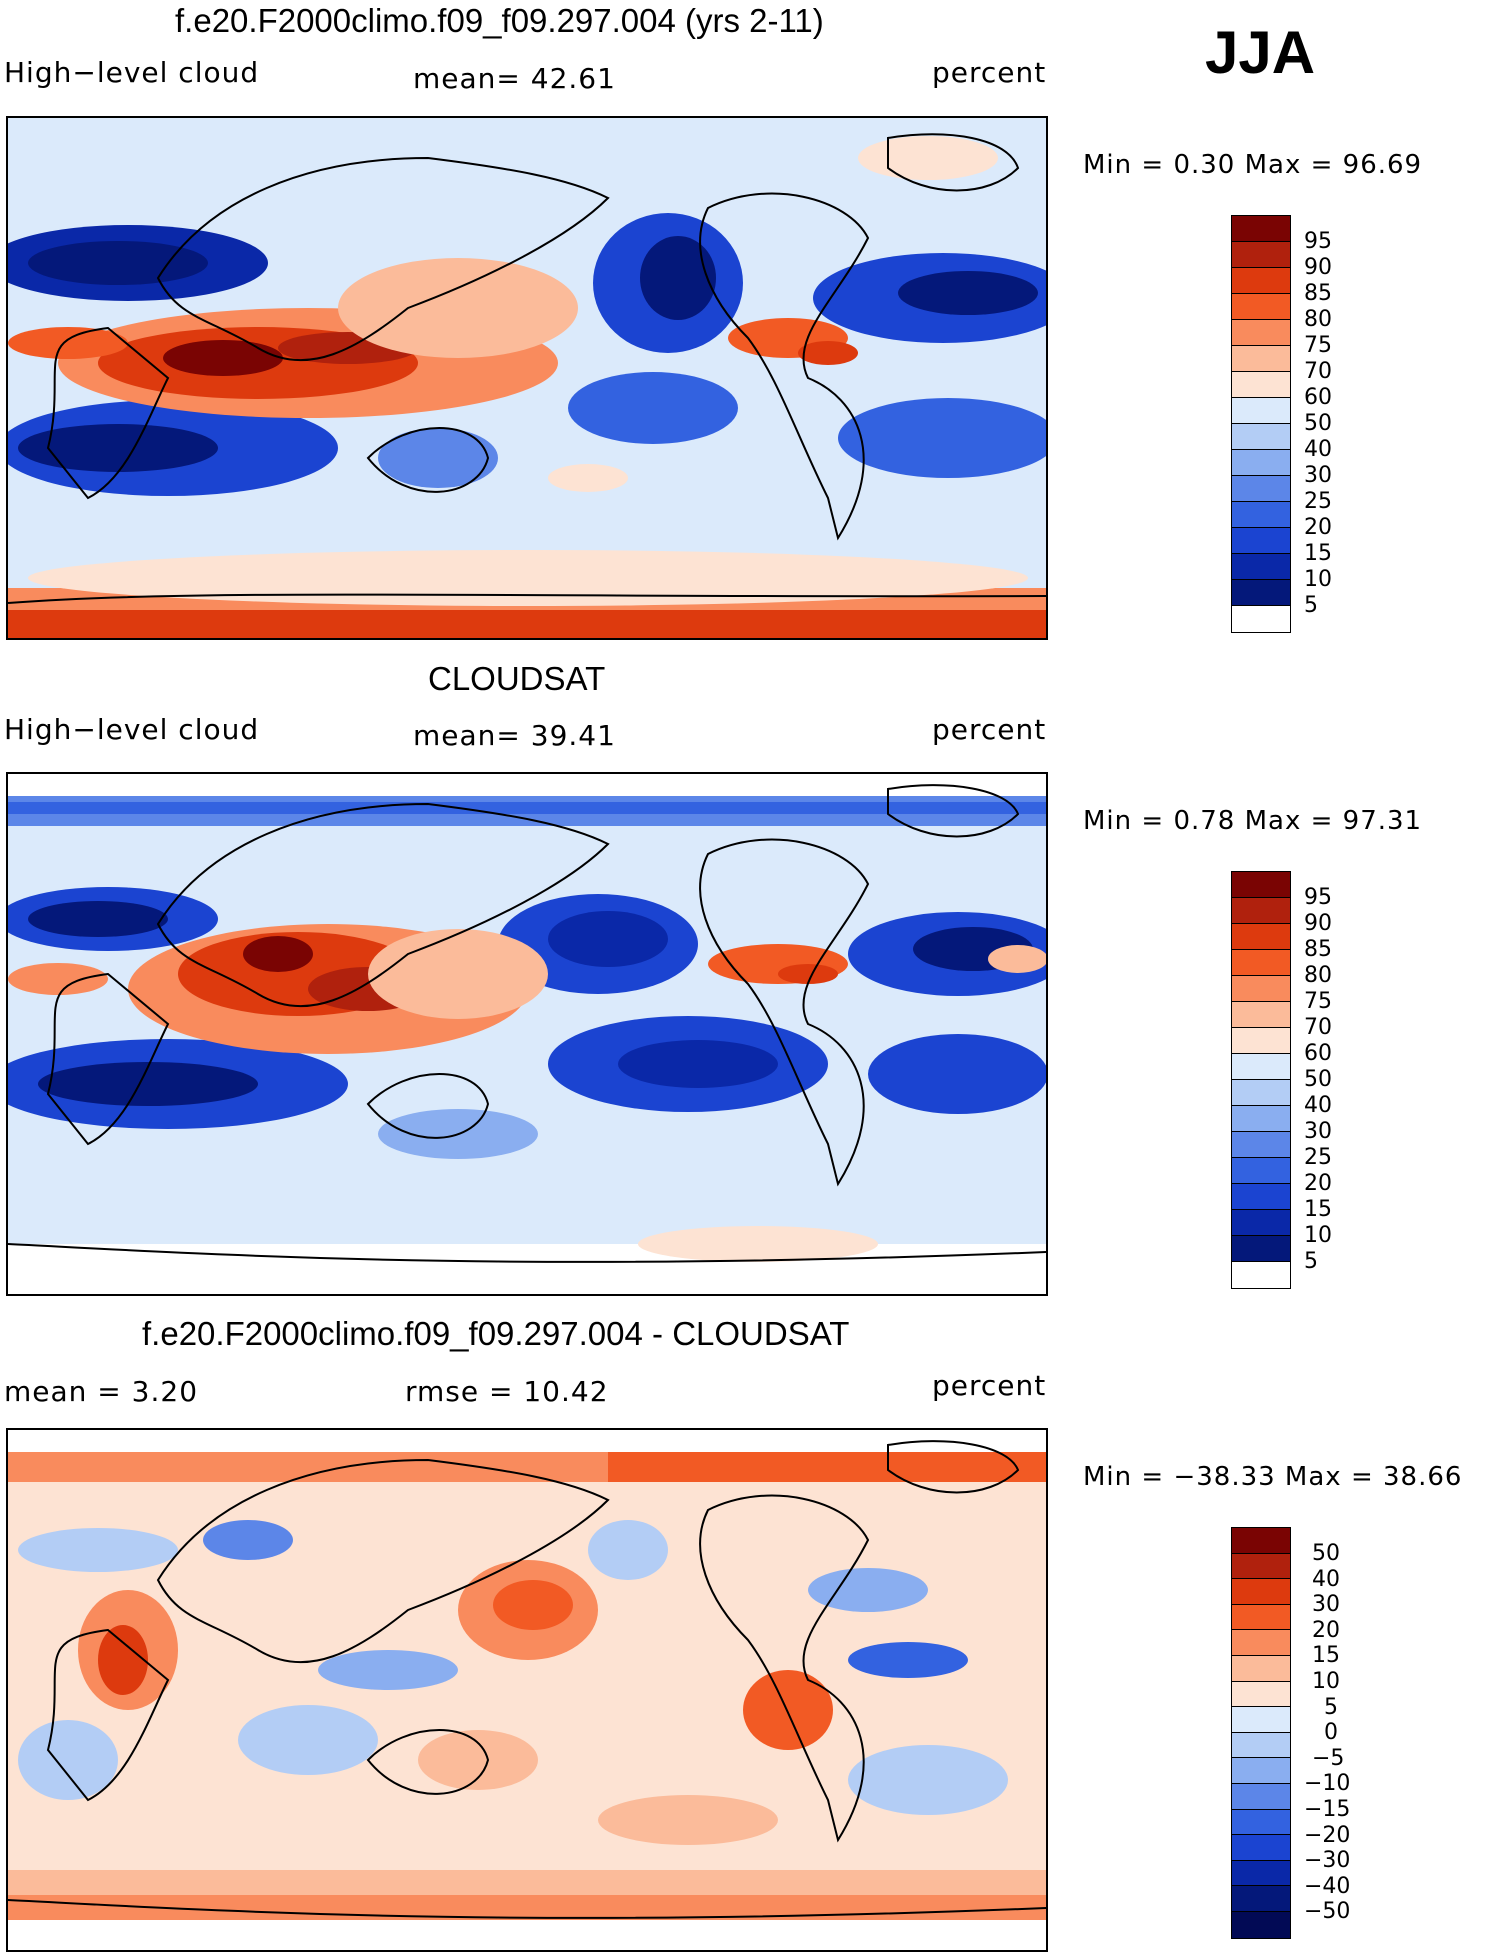  I want to click on panel-1-mean-label: mean= 42.61, so click(514, 78).